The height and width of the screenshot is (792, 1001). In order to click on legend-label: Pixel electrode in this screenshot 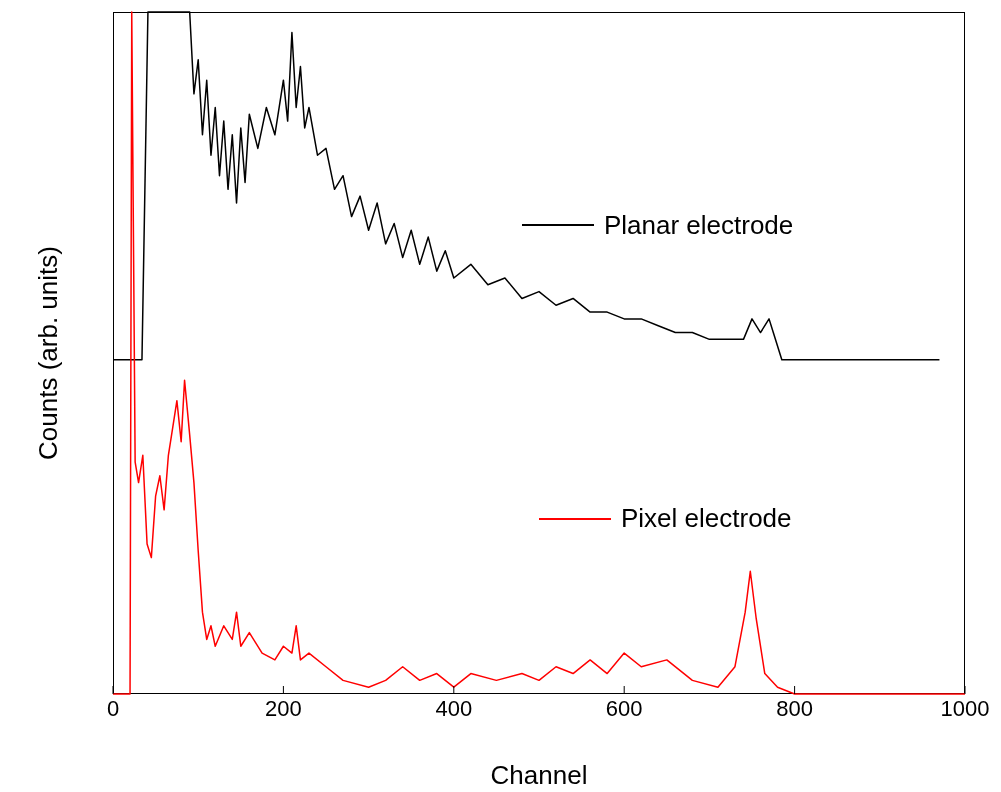, I will do `click(706, 519)`.